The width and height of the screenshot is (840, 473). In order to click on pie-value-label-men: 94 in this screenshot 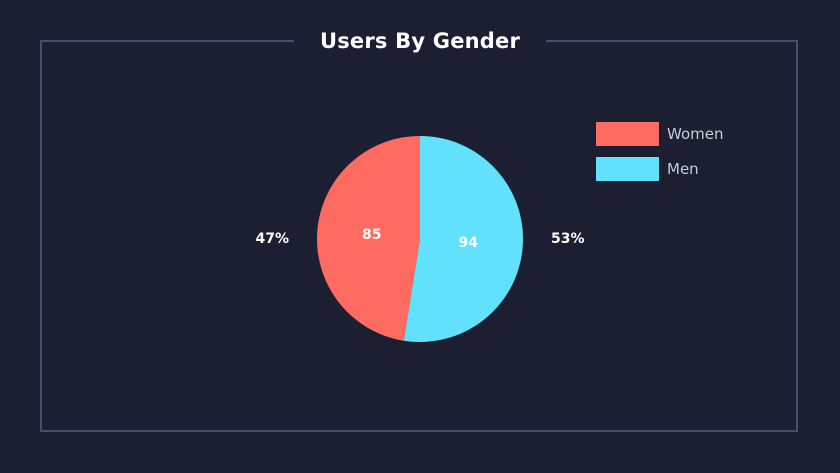, I will do `click(469, 243)`.